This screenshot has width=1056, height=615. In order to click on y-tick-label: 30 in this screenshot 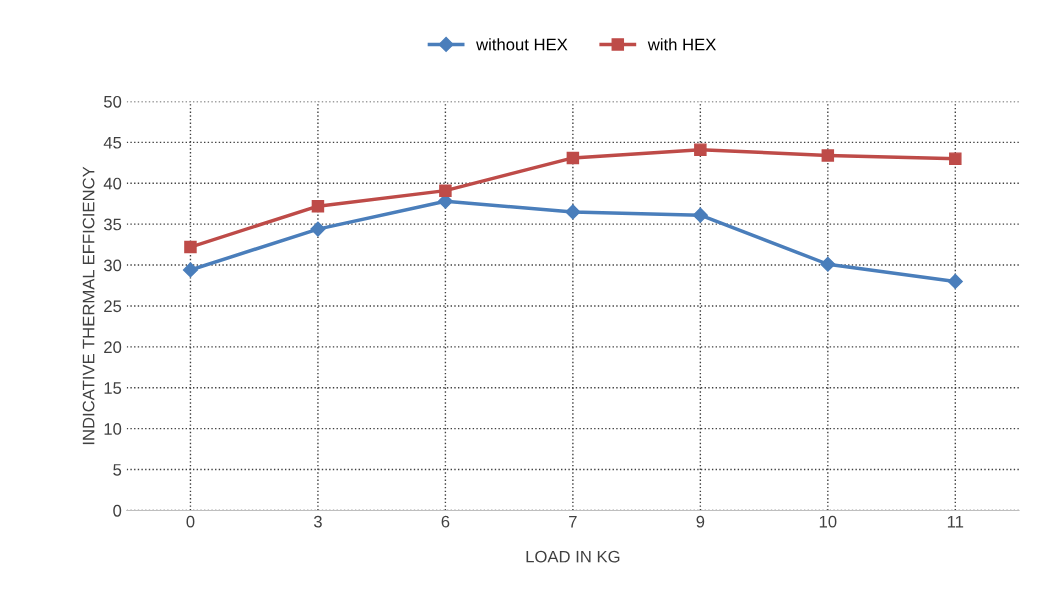, I will do `click(112, 265)`.